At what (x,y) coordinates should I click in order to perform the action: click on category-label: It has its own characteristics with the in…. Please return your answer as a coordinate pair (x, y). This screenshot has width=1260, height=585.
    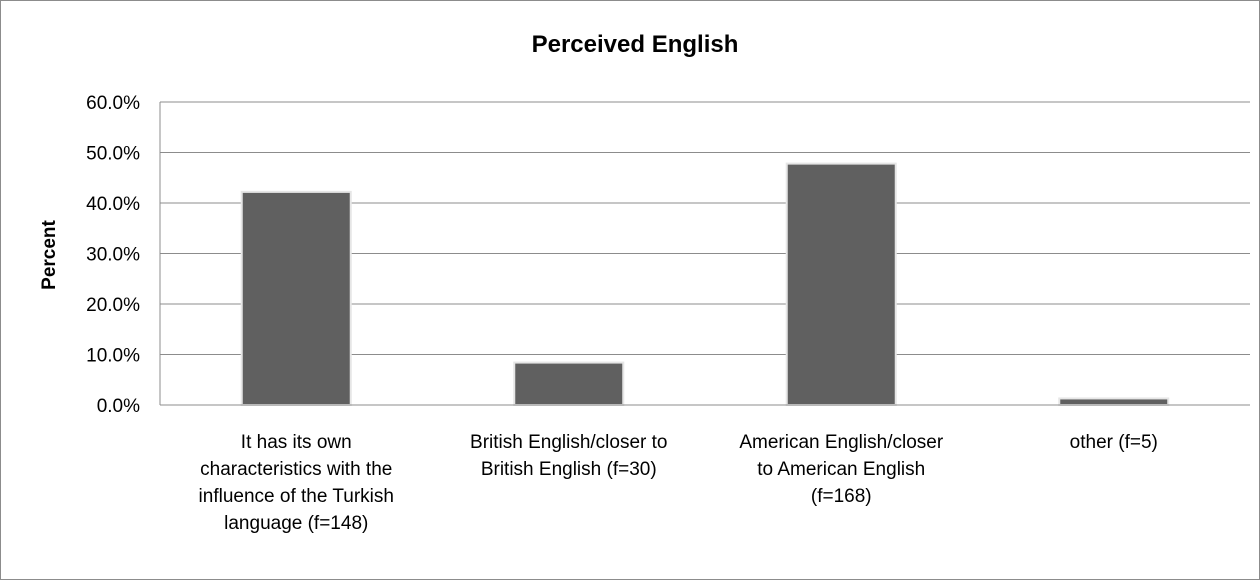
    Looking at the image, I should click on (296, 483).